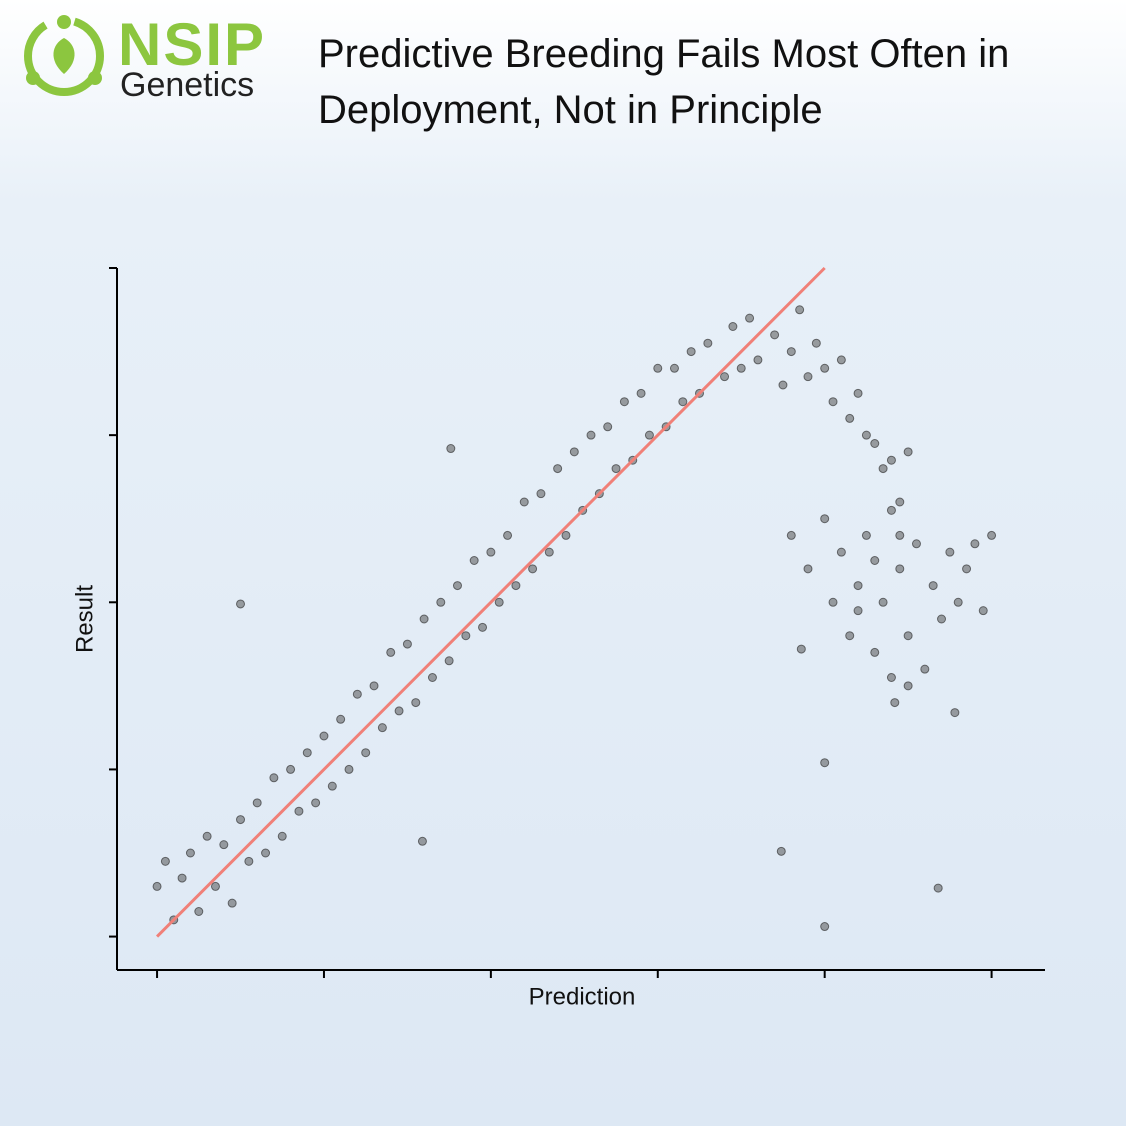 The height and width of the screenshot is (1126, 1126). What do you see at coordinates (192, 44) in the screenshot?
I see `brand-name: NSIP` at bounding box center [192, 44].